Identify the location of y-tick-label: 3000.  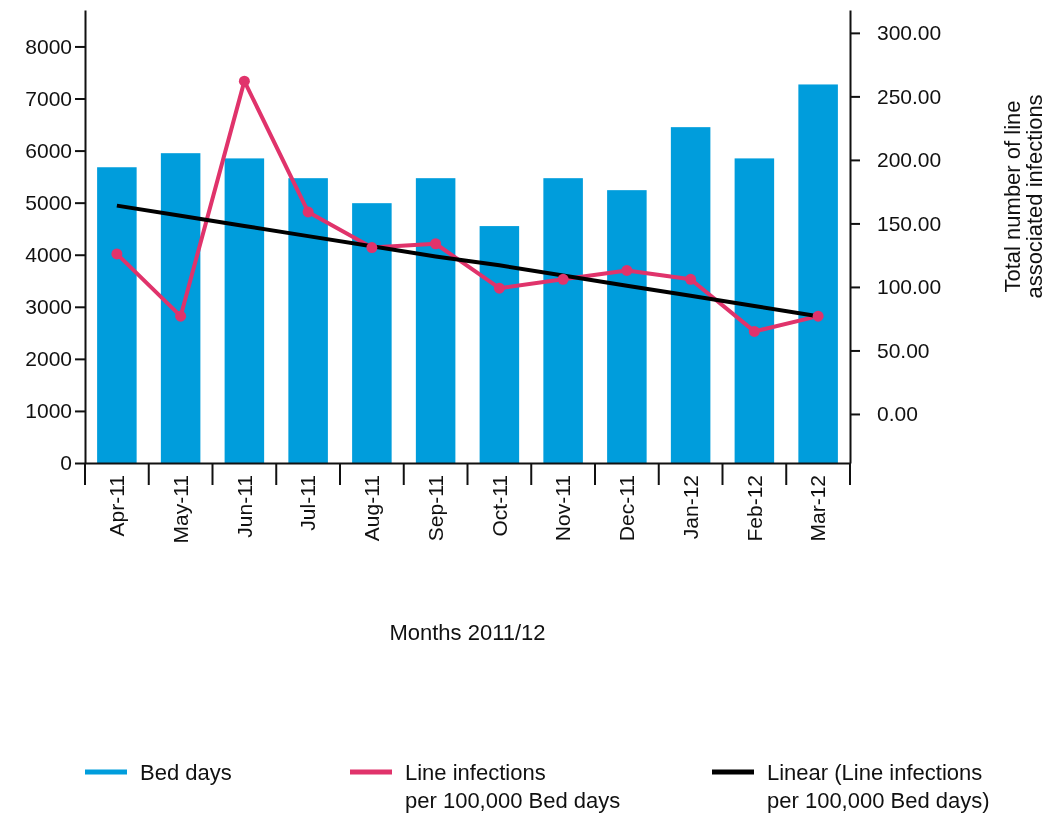
(48, 307).